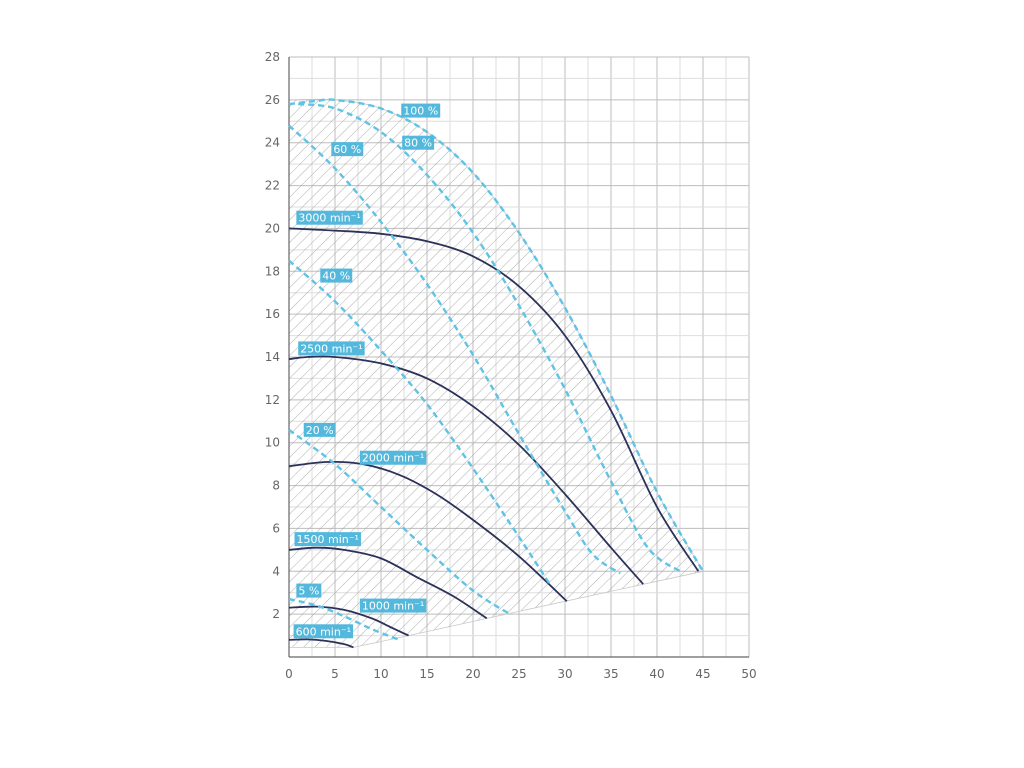 This screenshot has height=768, width=1024. I want to click on curve-label: 1500 min⁻¹, so click(327, 539).